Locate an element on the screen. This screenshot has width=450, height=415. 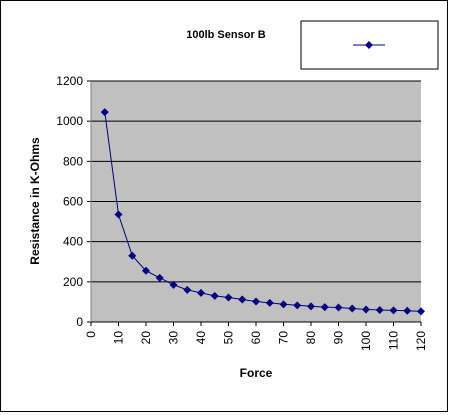
x-tick-label: 60 is located at coordinates (256, 338).